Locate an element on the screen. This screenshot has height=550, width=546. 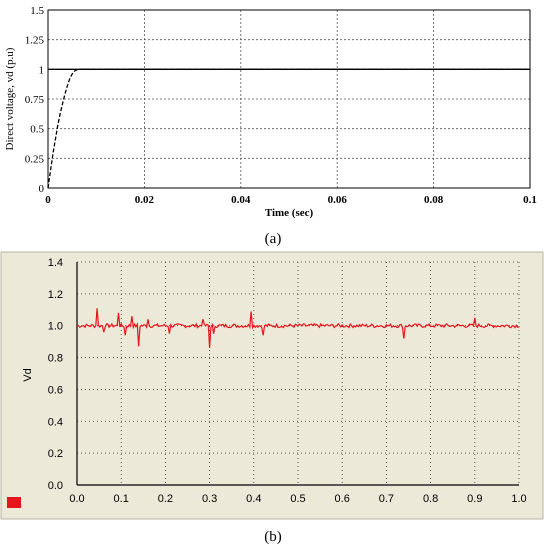
b-x-tick-label: 0.8 is located at coordinates (430, 499).